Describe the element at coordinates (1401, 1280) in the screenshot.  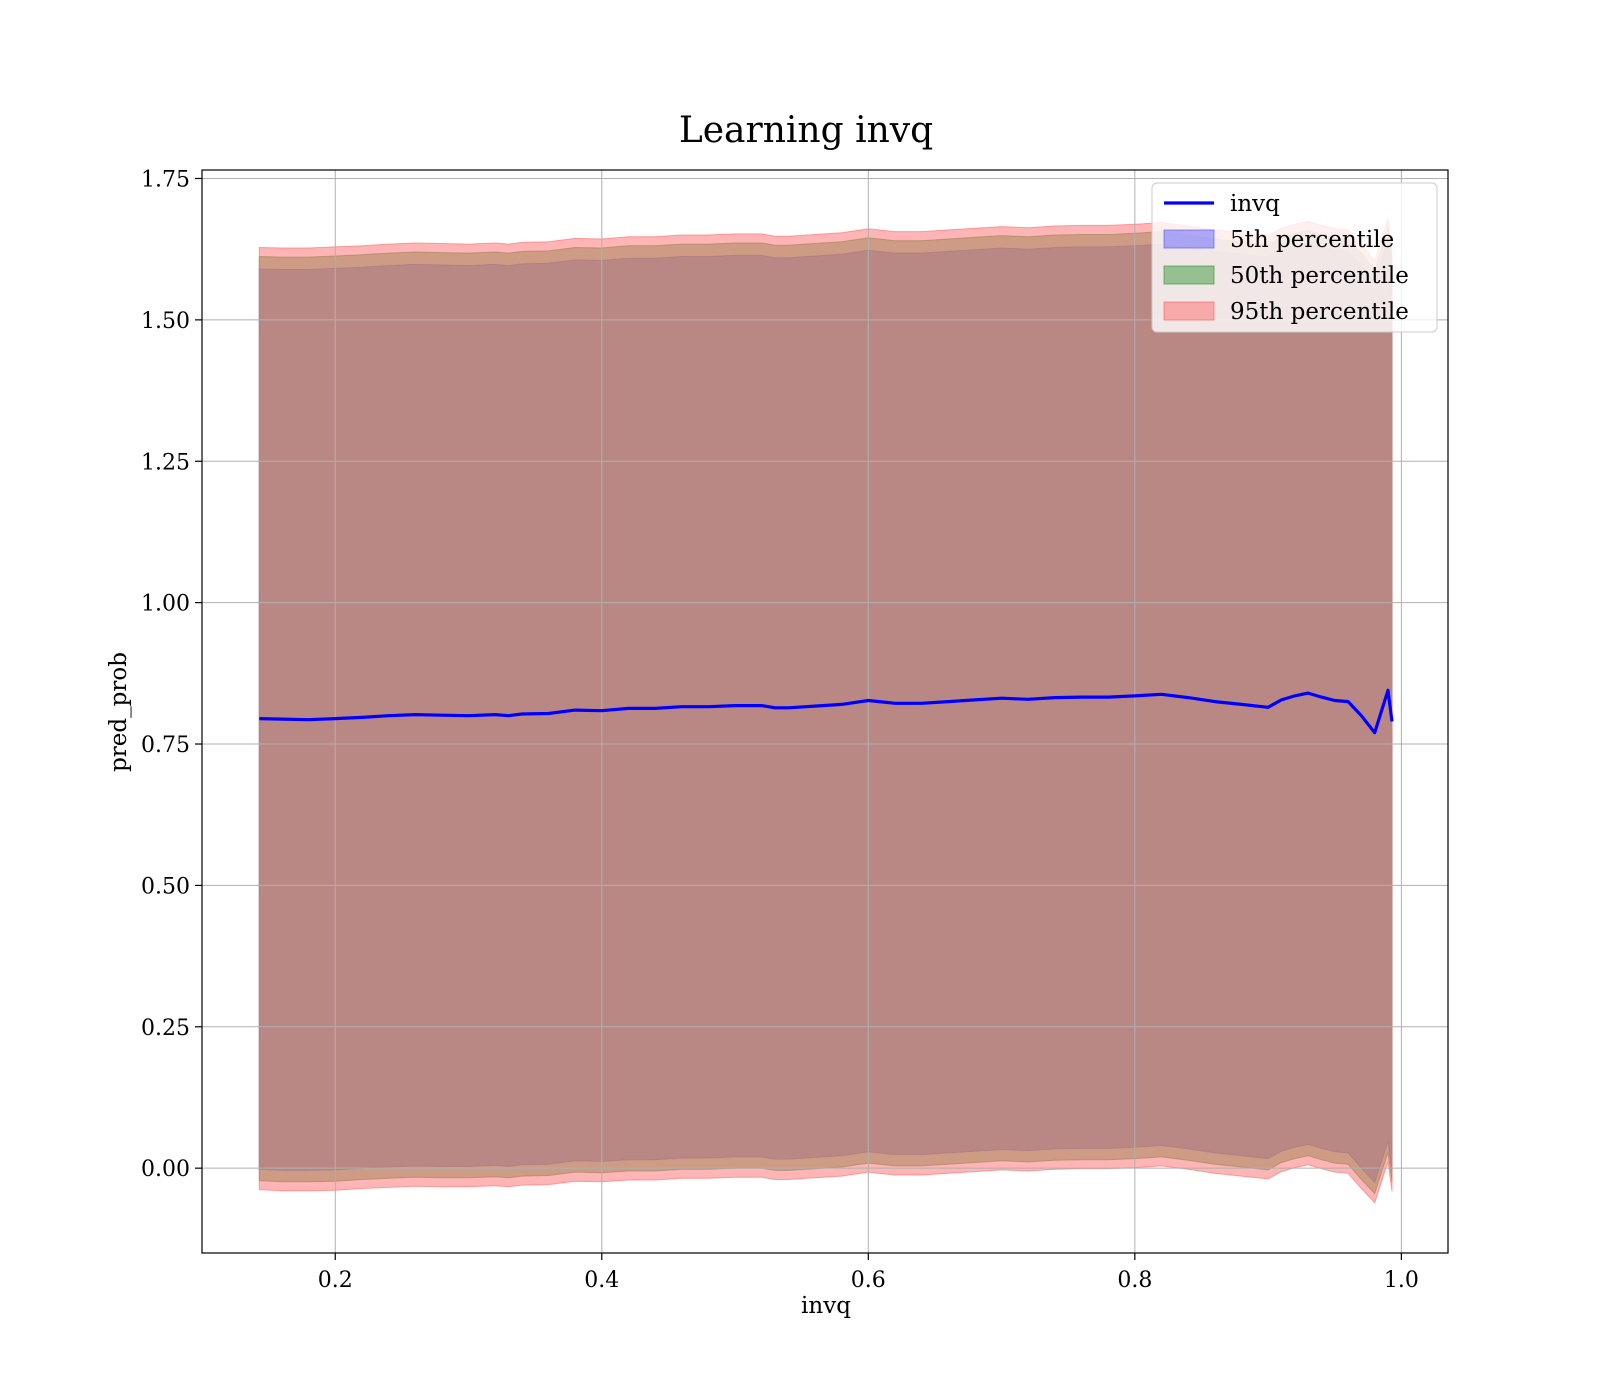
I see `x-tick-label: 1.0` at that location.